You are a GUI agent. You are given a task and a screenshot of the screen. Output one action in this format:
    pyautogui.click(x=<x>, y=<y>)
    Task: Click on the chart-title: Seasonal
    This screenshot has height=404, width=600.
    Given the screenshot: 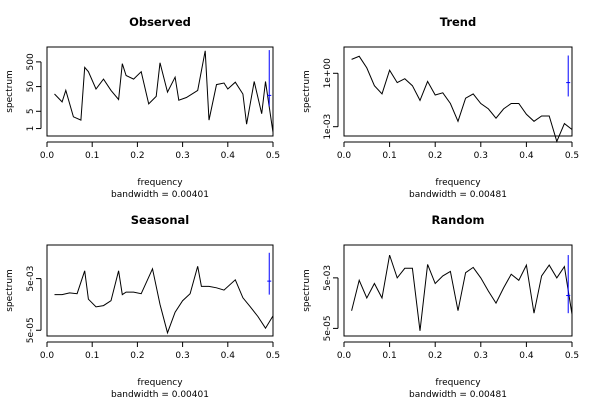 What is the action you would take?
    pyautogui.click(x=160, y=220)
    